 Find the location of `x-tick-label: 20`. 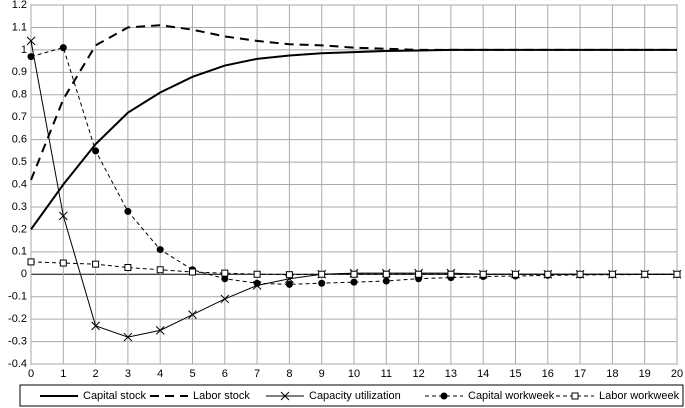

x-tick-label: 20 is located at coordinates (677, 374).